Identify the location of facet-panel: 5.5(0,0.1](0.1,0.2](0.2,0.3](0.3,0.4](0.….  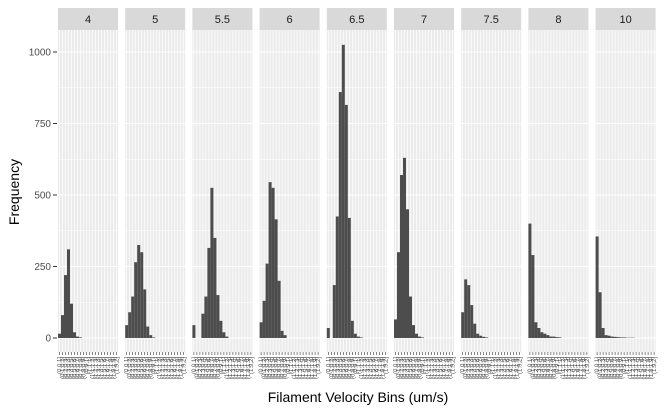
(223, 193).